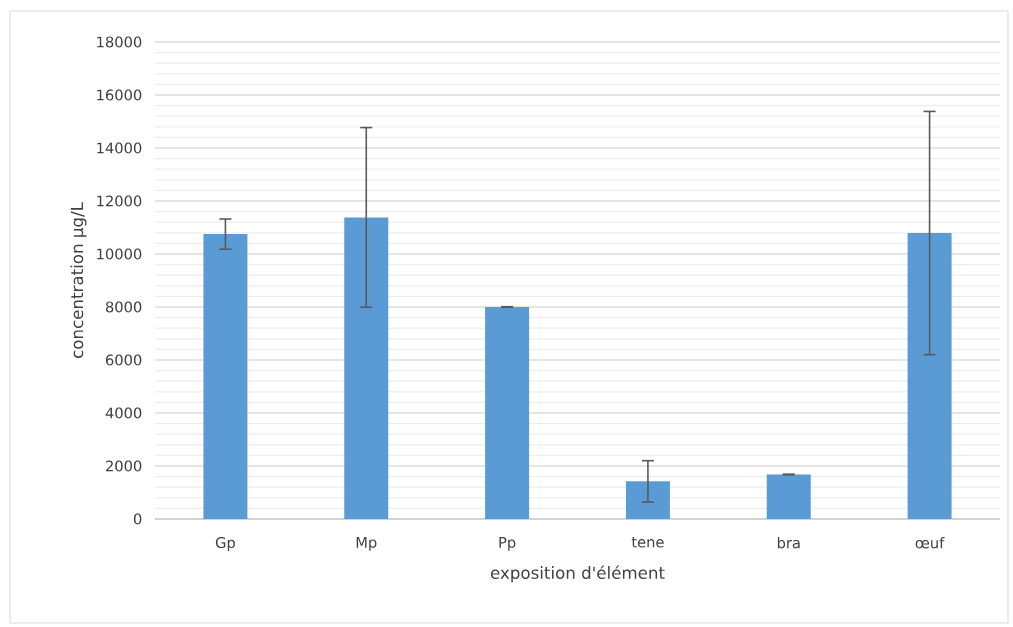 The height and width of the screenshot is (627, 1013). What do you see at coordinates (119, 254) in the screenshot?
I see `y-tick-label: 10000` at bounding box center [119, 254].